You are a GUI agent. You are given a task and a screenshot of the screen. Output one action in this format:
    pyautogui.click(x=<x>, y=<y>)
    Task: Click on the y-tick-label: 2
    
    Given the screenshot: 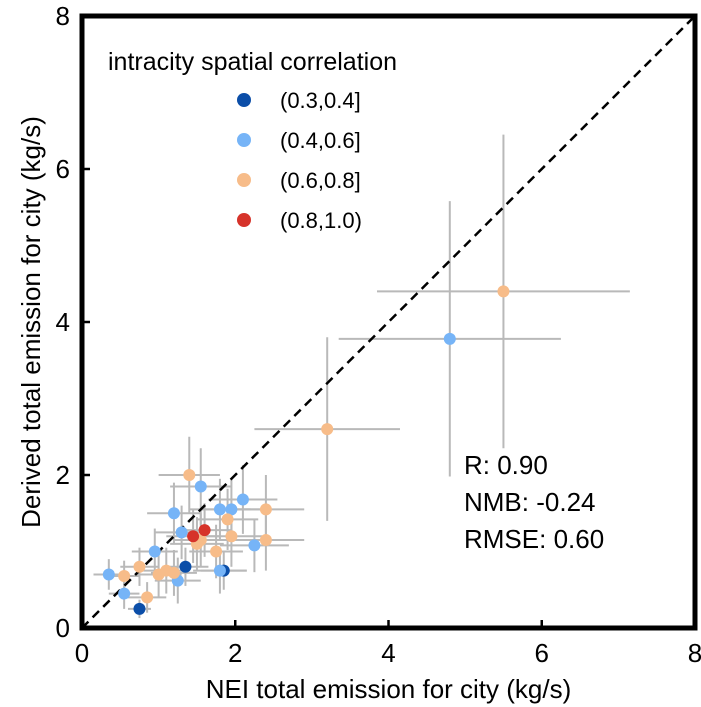 What is the action you would take?
    pyautogui.click(x=63, y=475)
    